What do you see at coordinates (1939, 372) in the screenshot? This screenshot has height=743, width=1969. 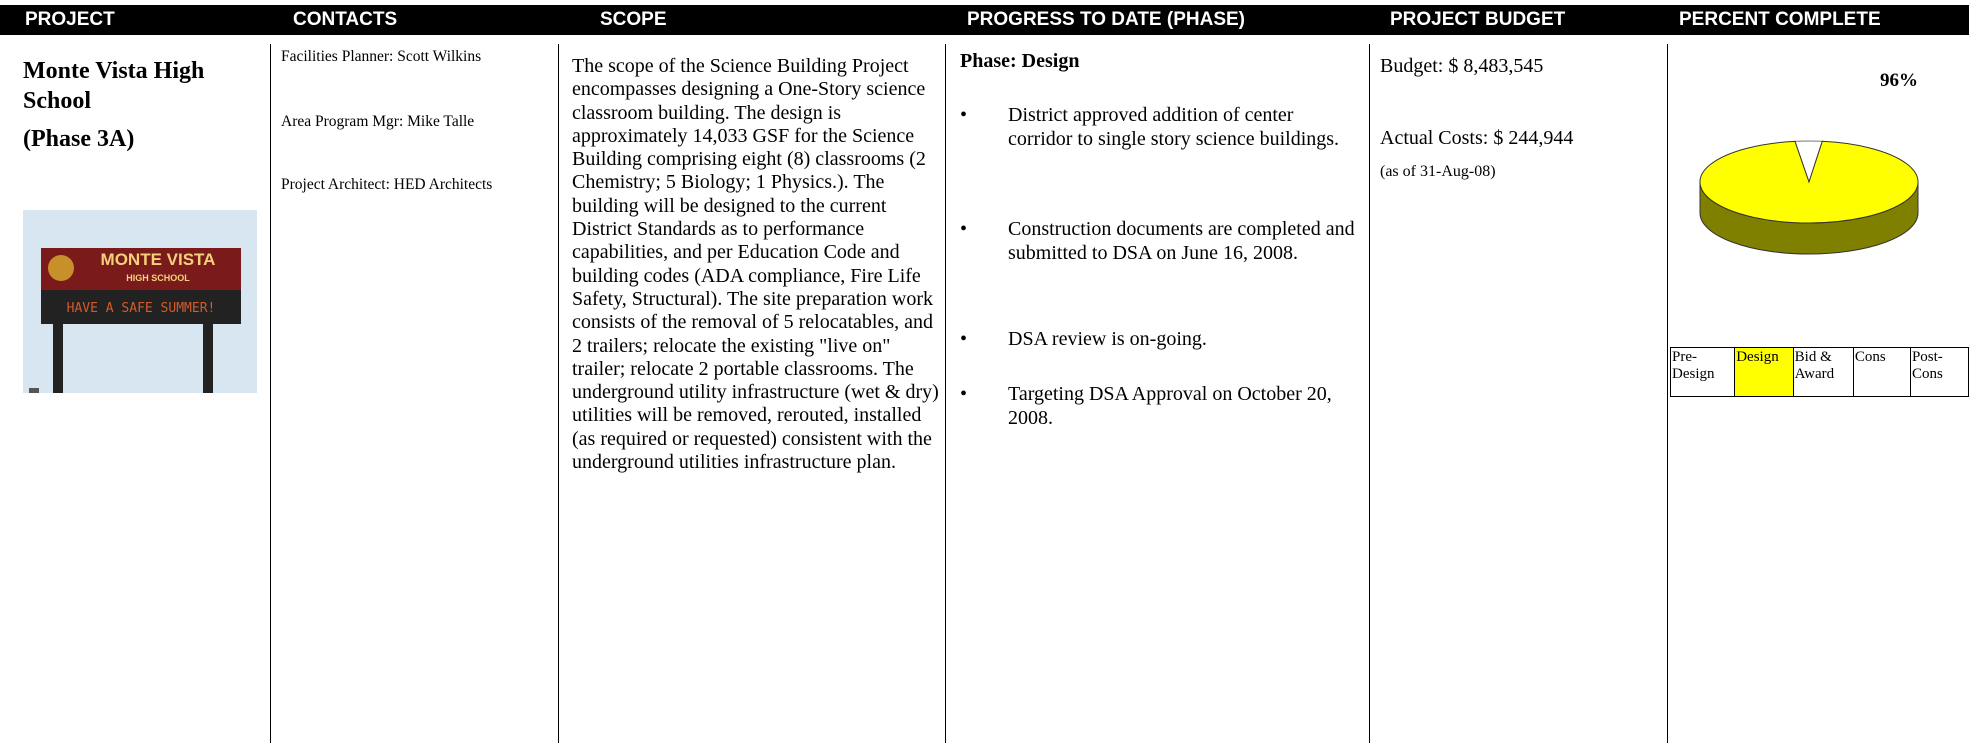 I see `stage-cell: Post-Cons` at bounding box center [1939, 372].